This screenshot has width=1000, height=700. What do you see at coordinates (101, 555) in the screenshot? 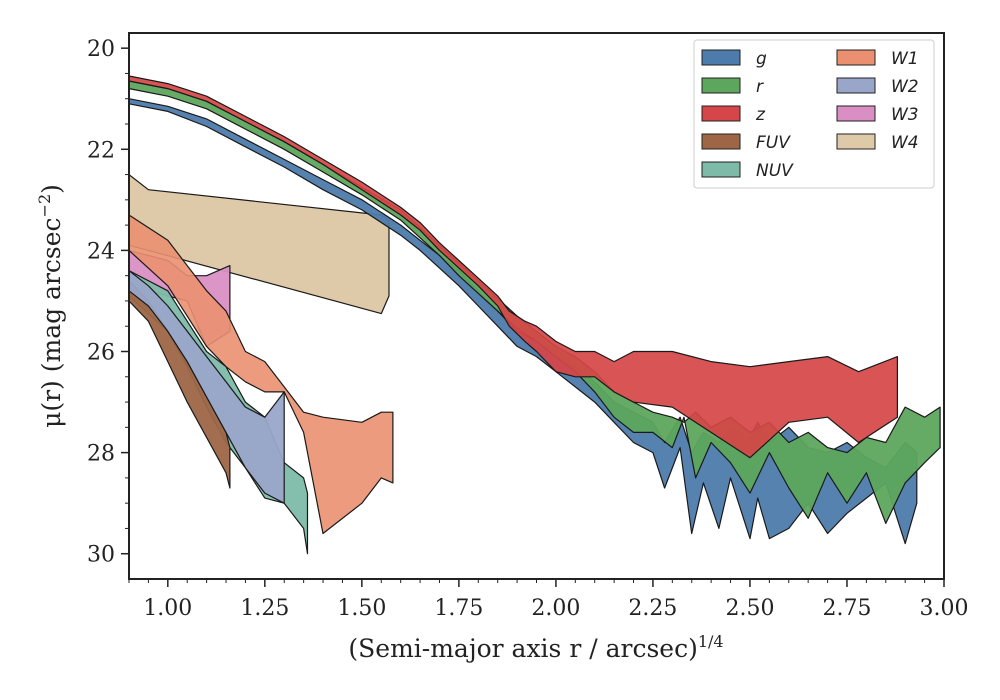
I see `y-tick-label: 30` at bounding box center [101, 555].